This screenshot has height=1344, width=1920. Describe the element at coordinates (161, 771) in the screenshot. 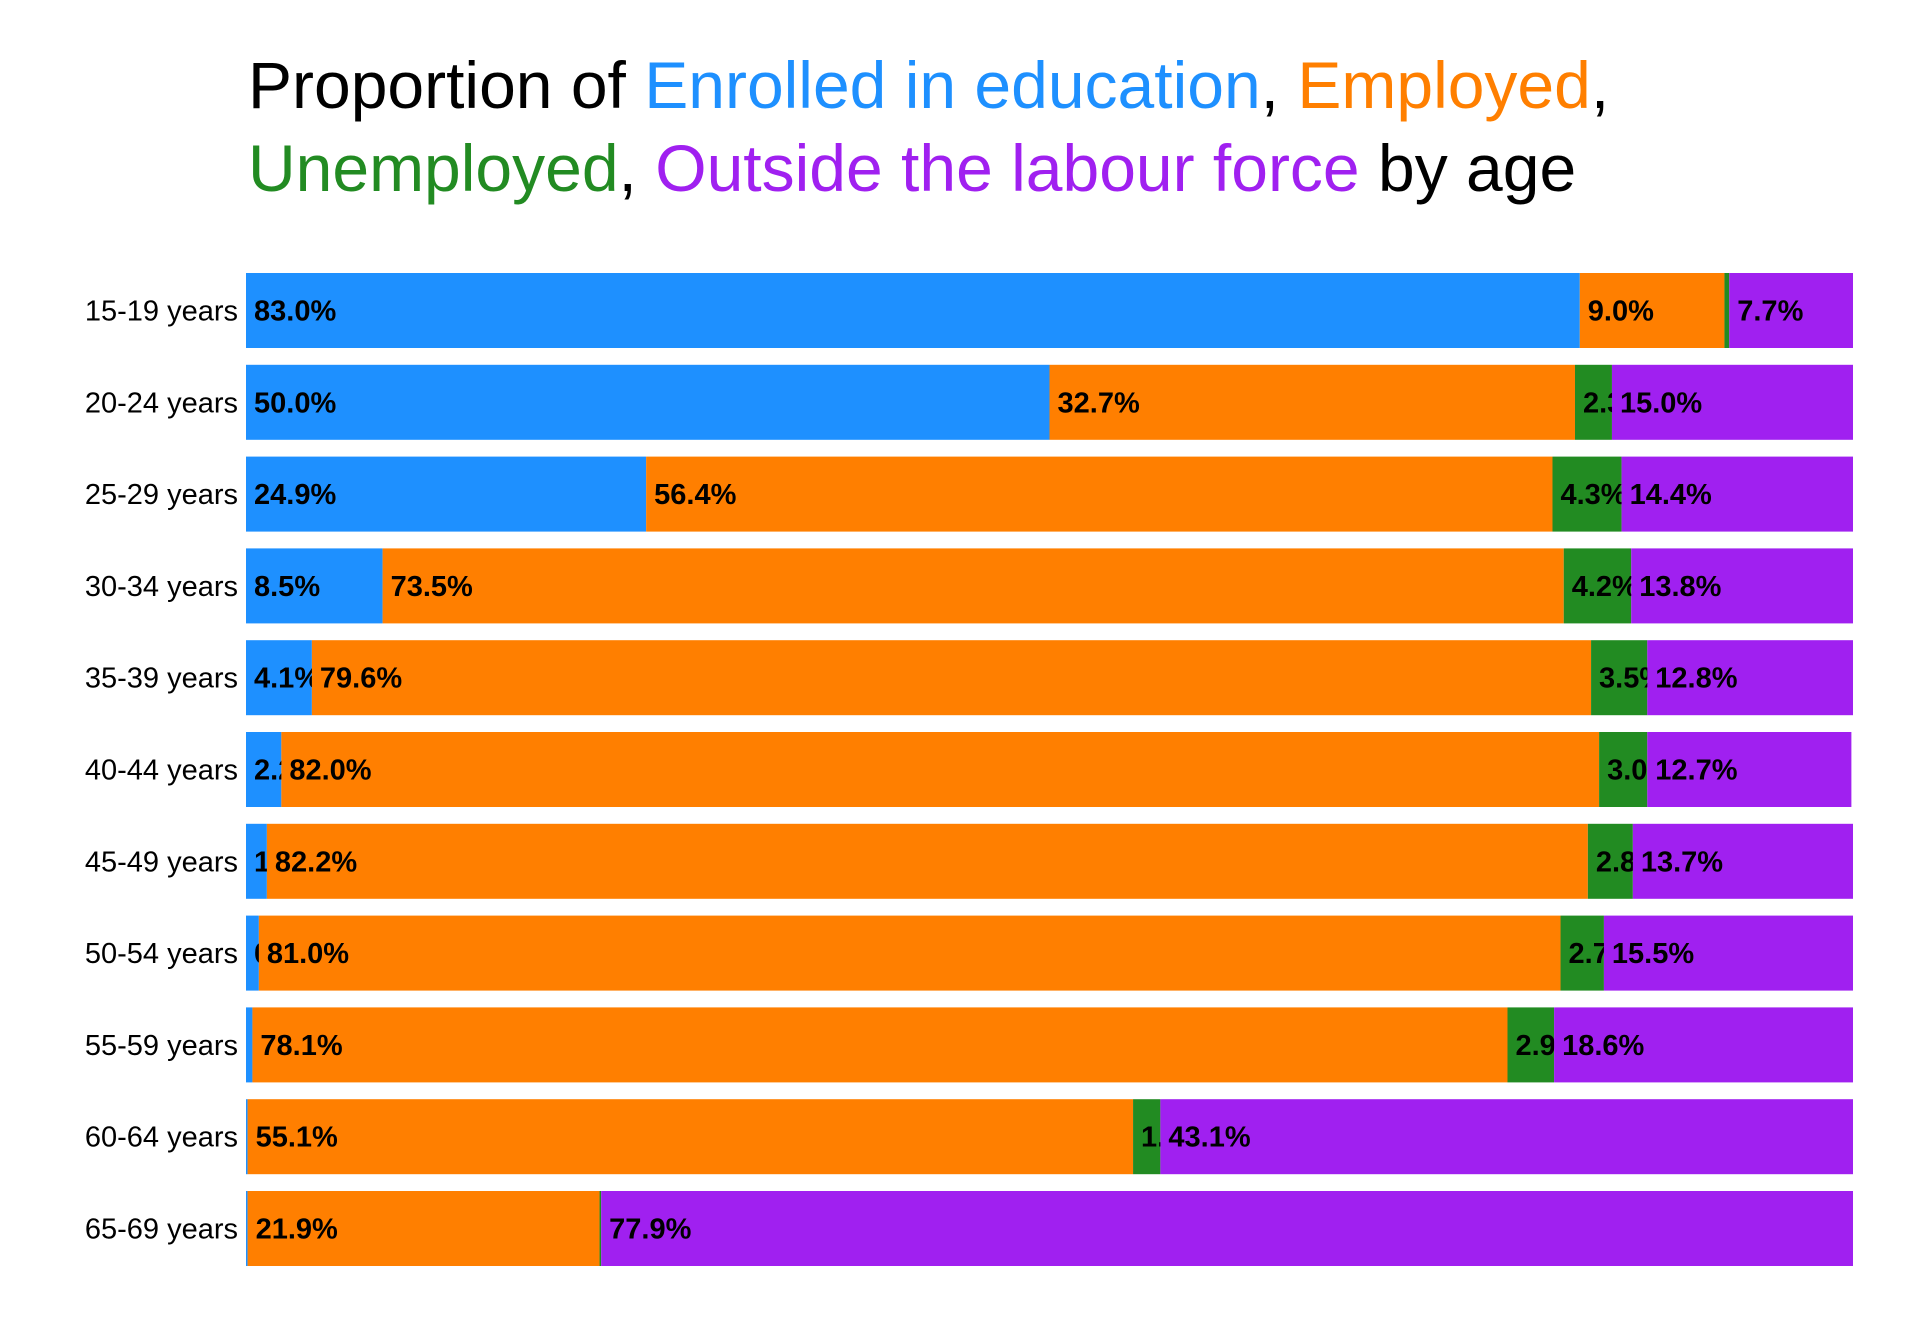

I see `category-label: 40-44 years` at that location.